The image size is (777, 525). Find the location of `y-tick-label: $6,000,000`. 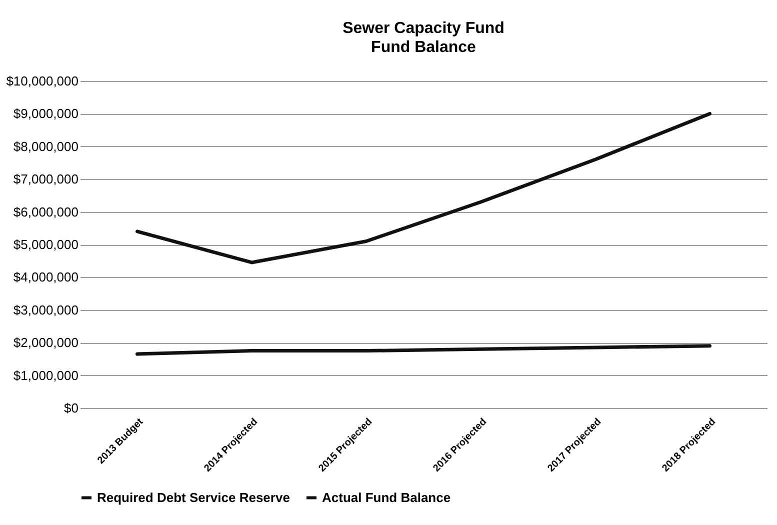

y-tick-label: $6,000,000 is located at coordinates (45, 212).